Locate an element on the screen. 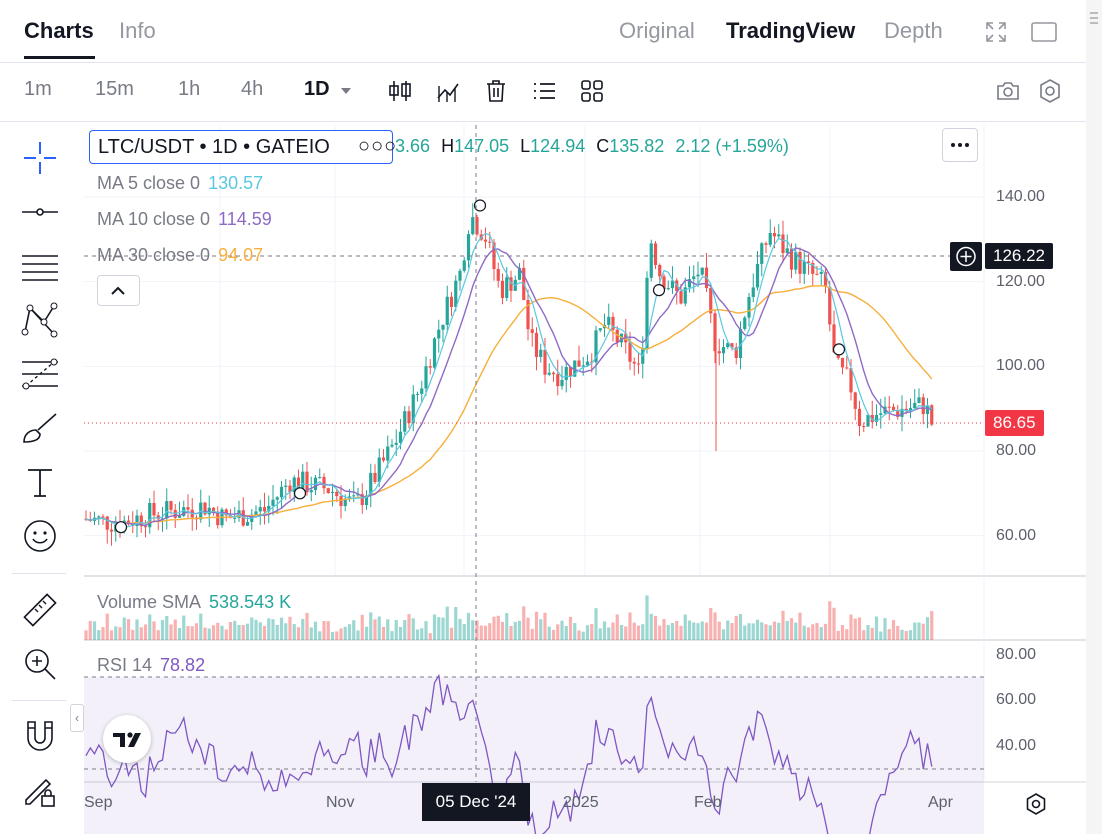 The width and height of the screenshot is (1102, 834). tradingview-logo is located at coordinates (127, 739).